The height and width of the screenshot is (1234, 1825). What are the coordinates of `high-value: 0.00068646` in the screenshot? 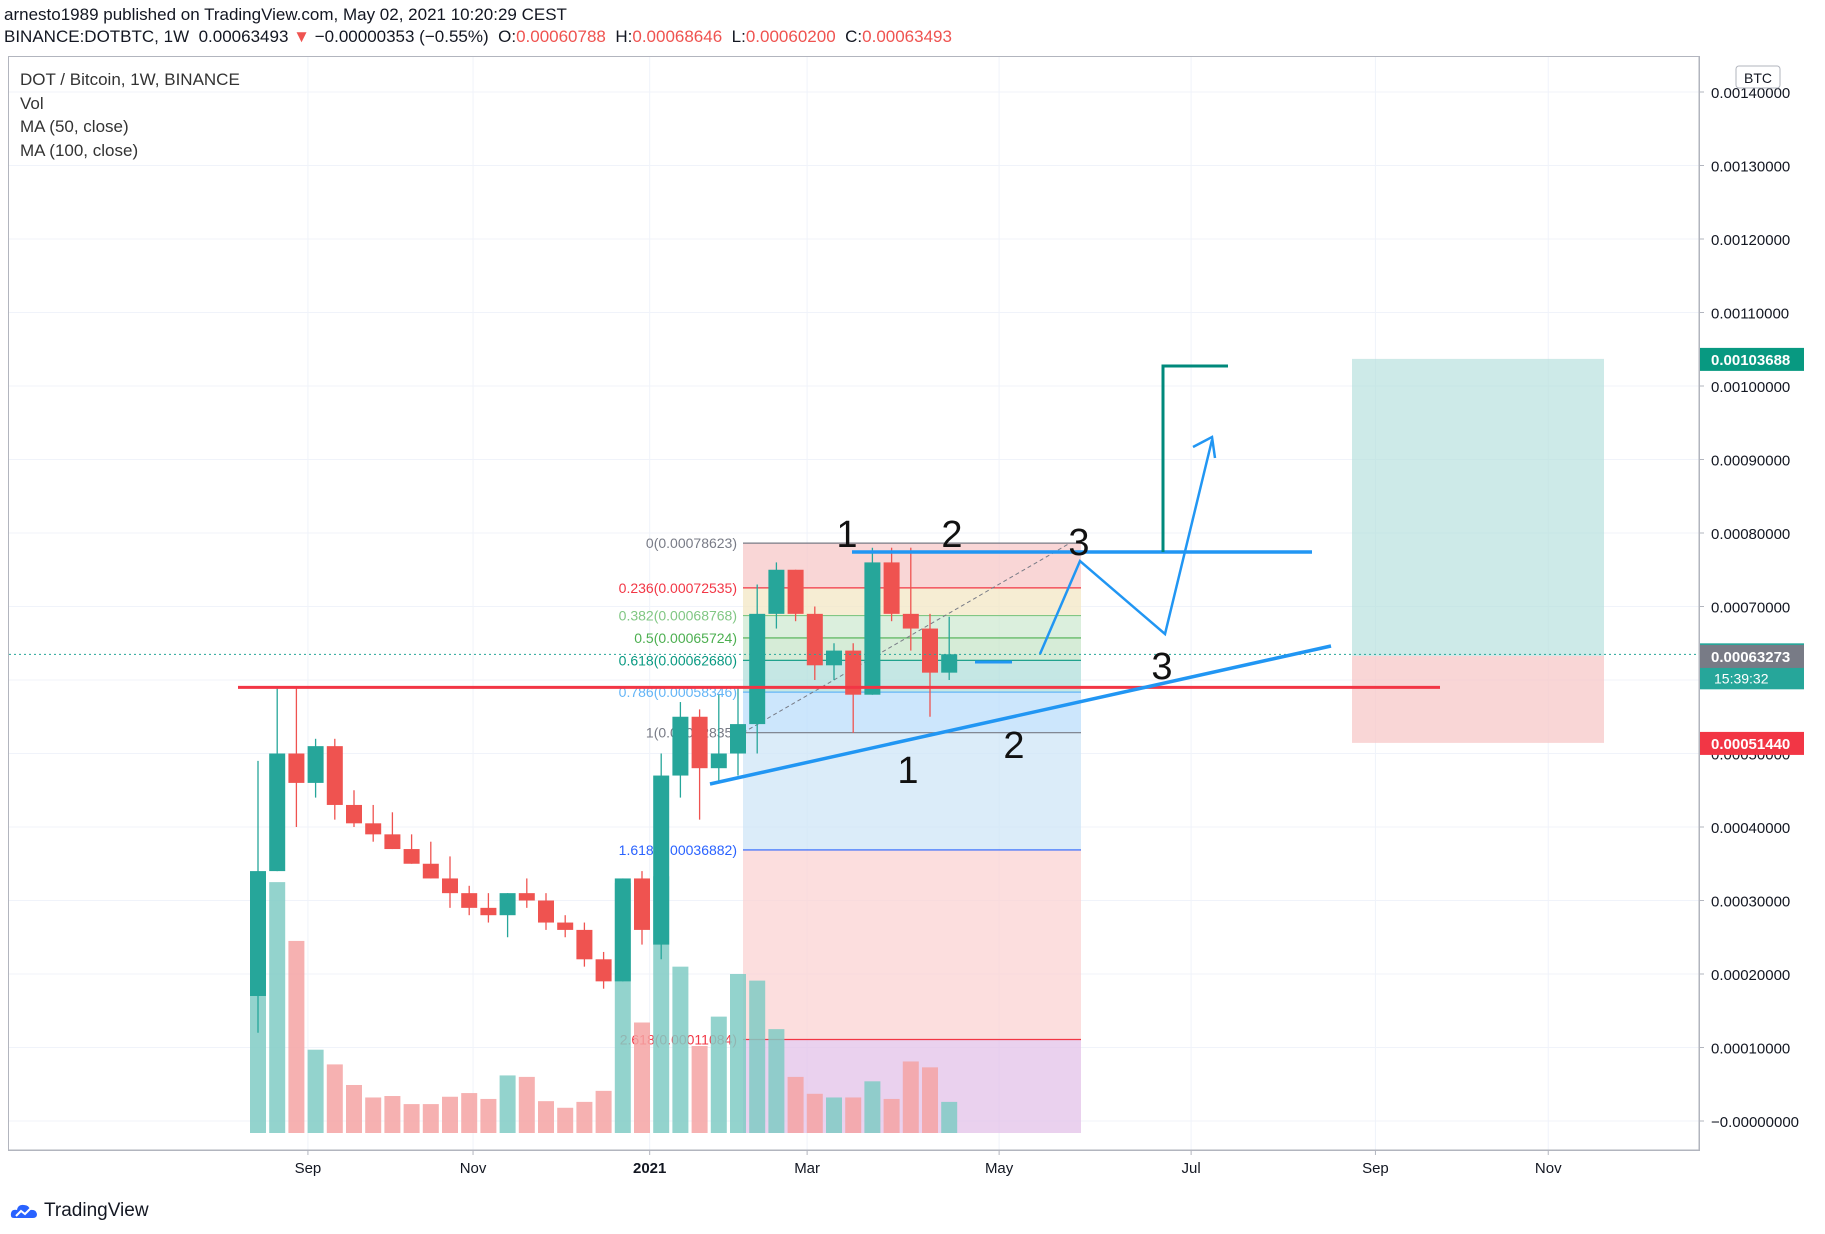 It's located at (677, 36).